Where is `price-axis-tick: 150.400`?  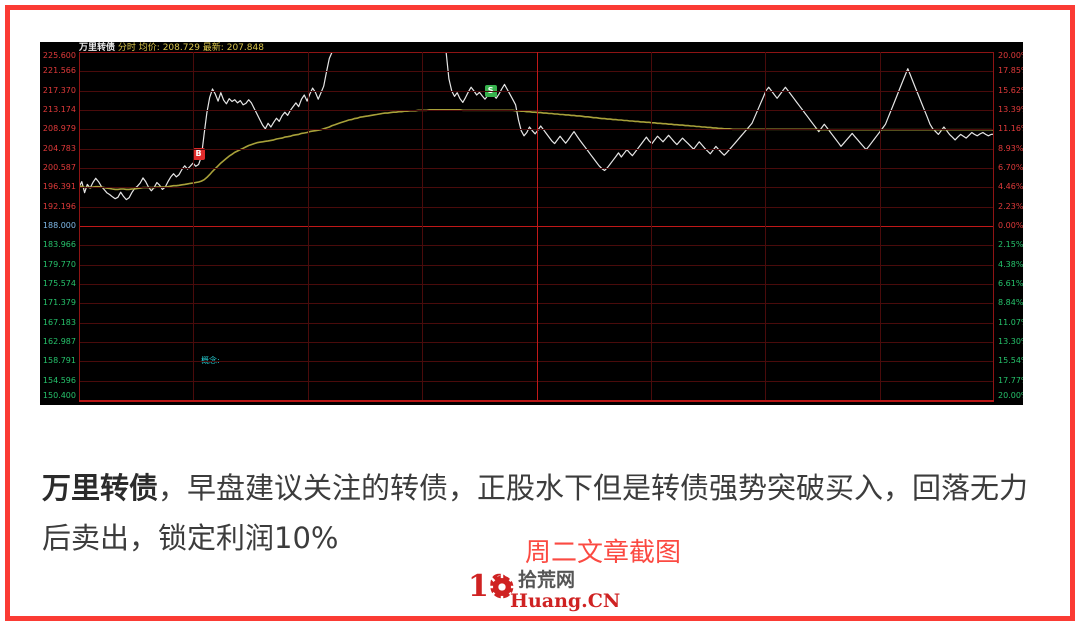 price-axis-tick: 150.400 is located at coordinates (59, 395).